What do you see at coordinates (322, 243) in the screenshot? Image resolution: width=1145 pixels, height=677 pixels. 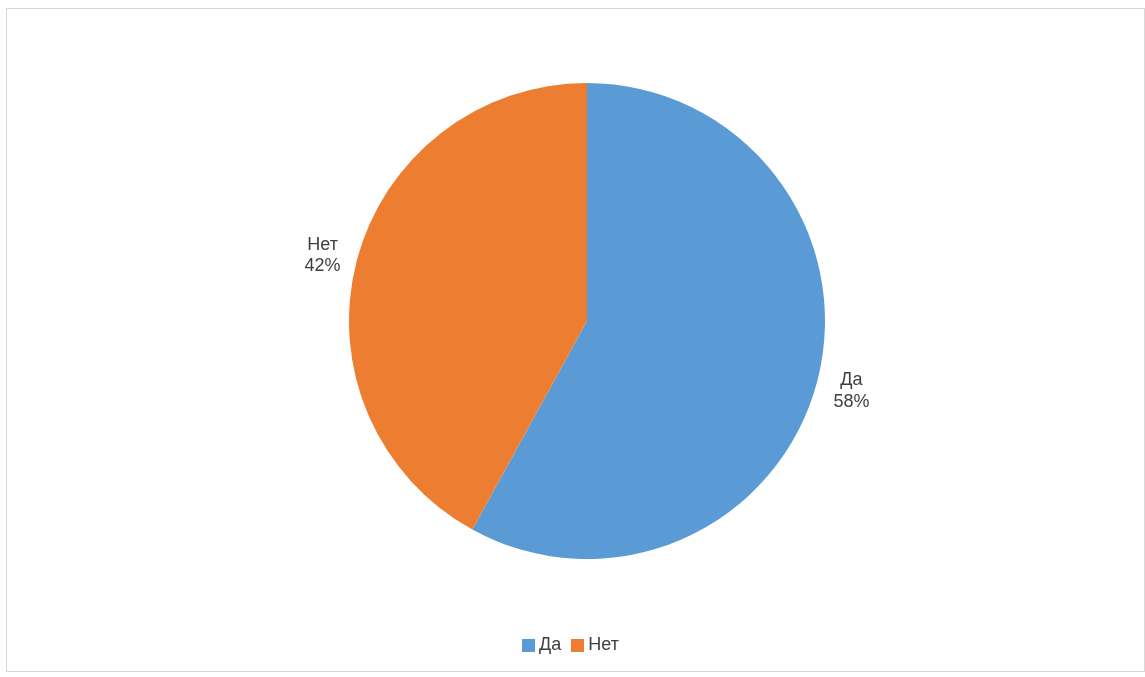 I see `slice-label: Нет` at bounding box center [322, 243].